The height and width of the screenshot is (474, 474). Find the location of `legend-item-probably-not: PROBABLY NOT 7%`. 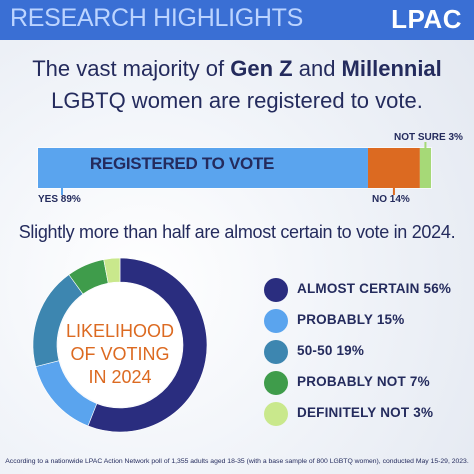

legend-item-probably-not: PROBABLY NOT 7% is located at coordinates (369, 383).